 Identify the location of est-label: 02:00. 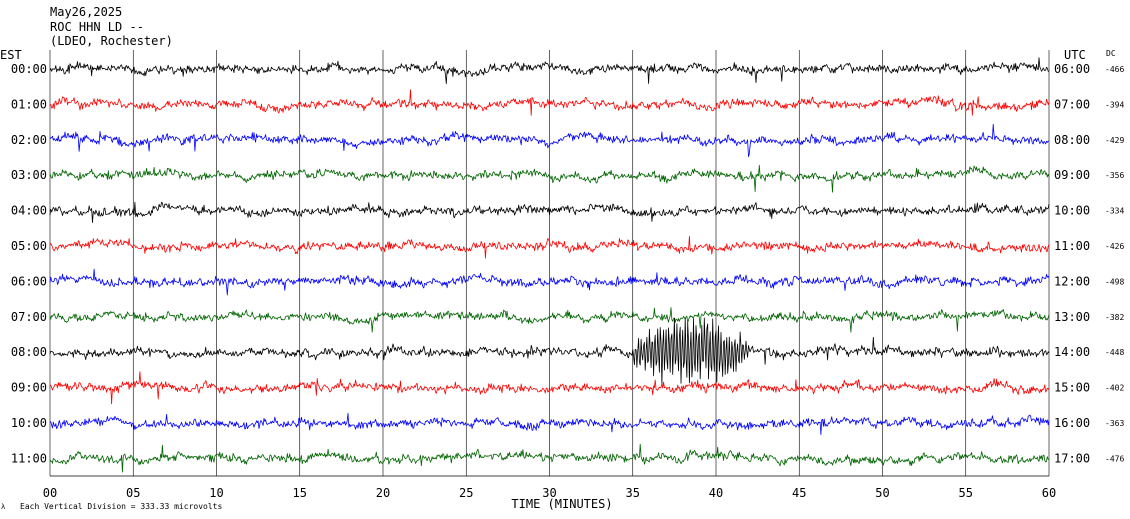
(29, 140).